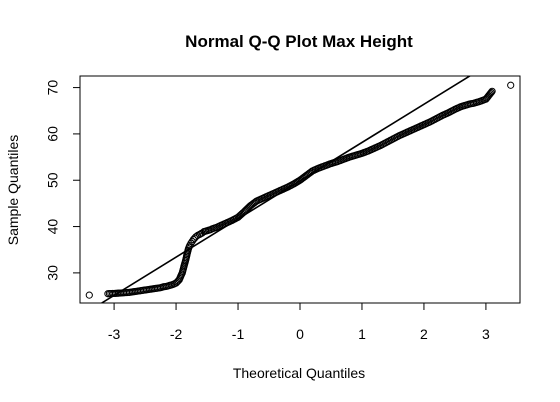 The image size is (560, 402). What do you see at coordinates (299, 41) in the screenshot?
I see `chart-title: Normal Q-Q Plot Max Height` at bounding box center [299, 41].